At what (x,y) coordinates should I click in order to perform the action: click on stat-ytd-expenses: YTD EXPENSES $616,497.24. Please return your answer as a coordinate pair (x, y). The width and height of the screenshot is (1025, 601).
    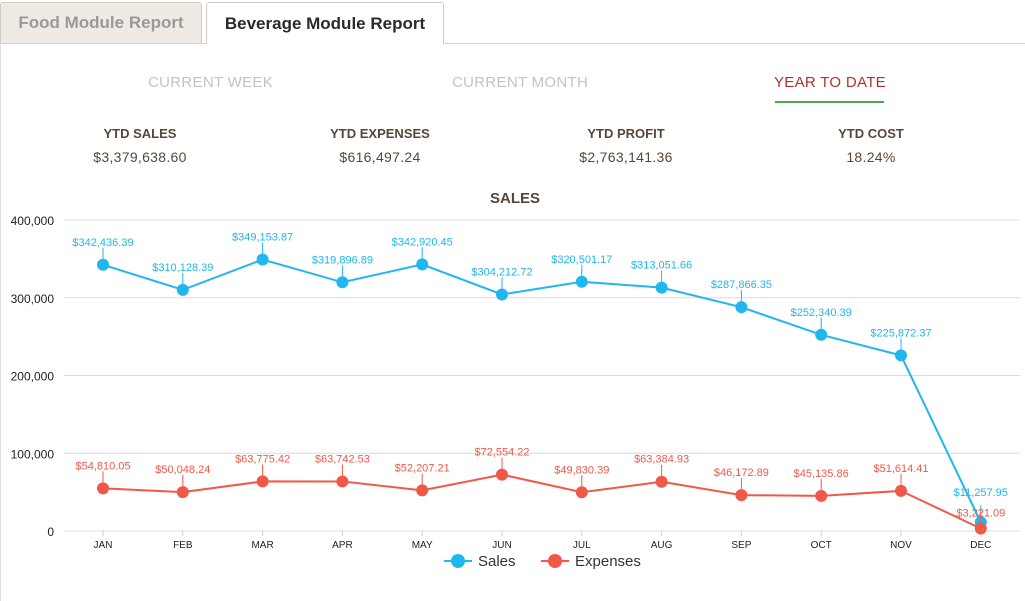
    Looking at the image, I should click on (380, 145).